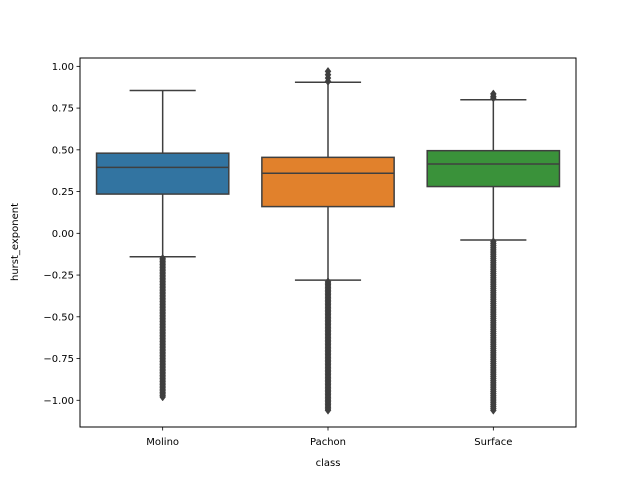  Describe the element at coordinates (493, 442) in the screenshot. I see `x-tick-label: Surface` at that location.